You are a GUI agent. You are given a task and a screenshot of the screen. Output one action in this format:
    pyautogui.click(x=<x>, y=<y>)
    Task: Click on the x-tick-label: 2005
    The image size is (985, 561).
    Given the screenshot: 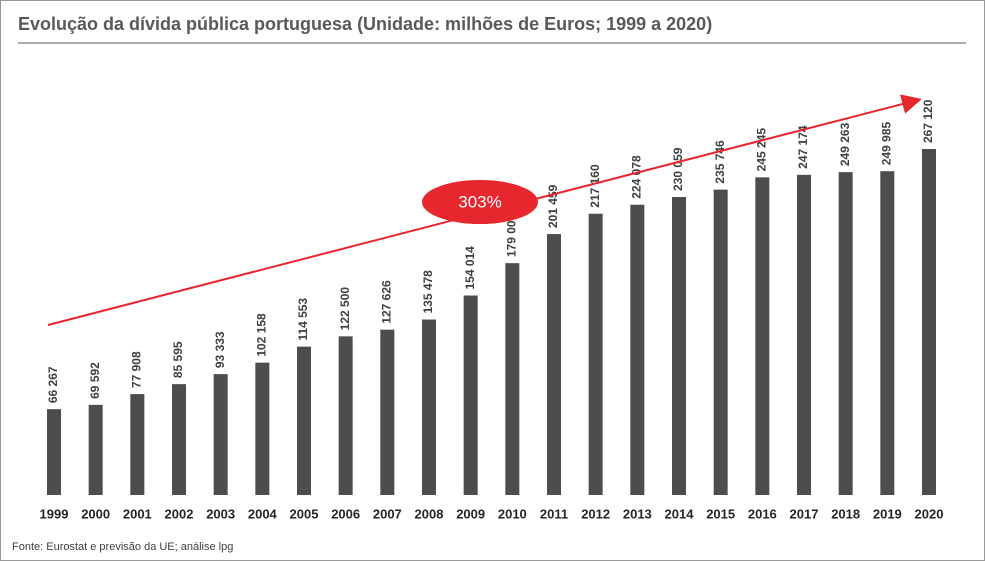 What is the action you would take?
    pyautogui.click(x=304, y=513)
    